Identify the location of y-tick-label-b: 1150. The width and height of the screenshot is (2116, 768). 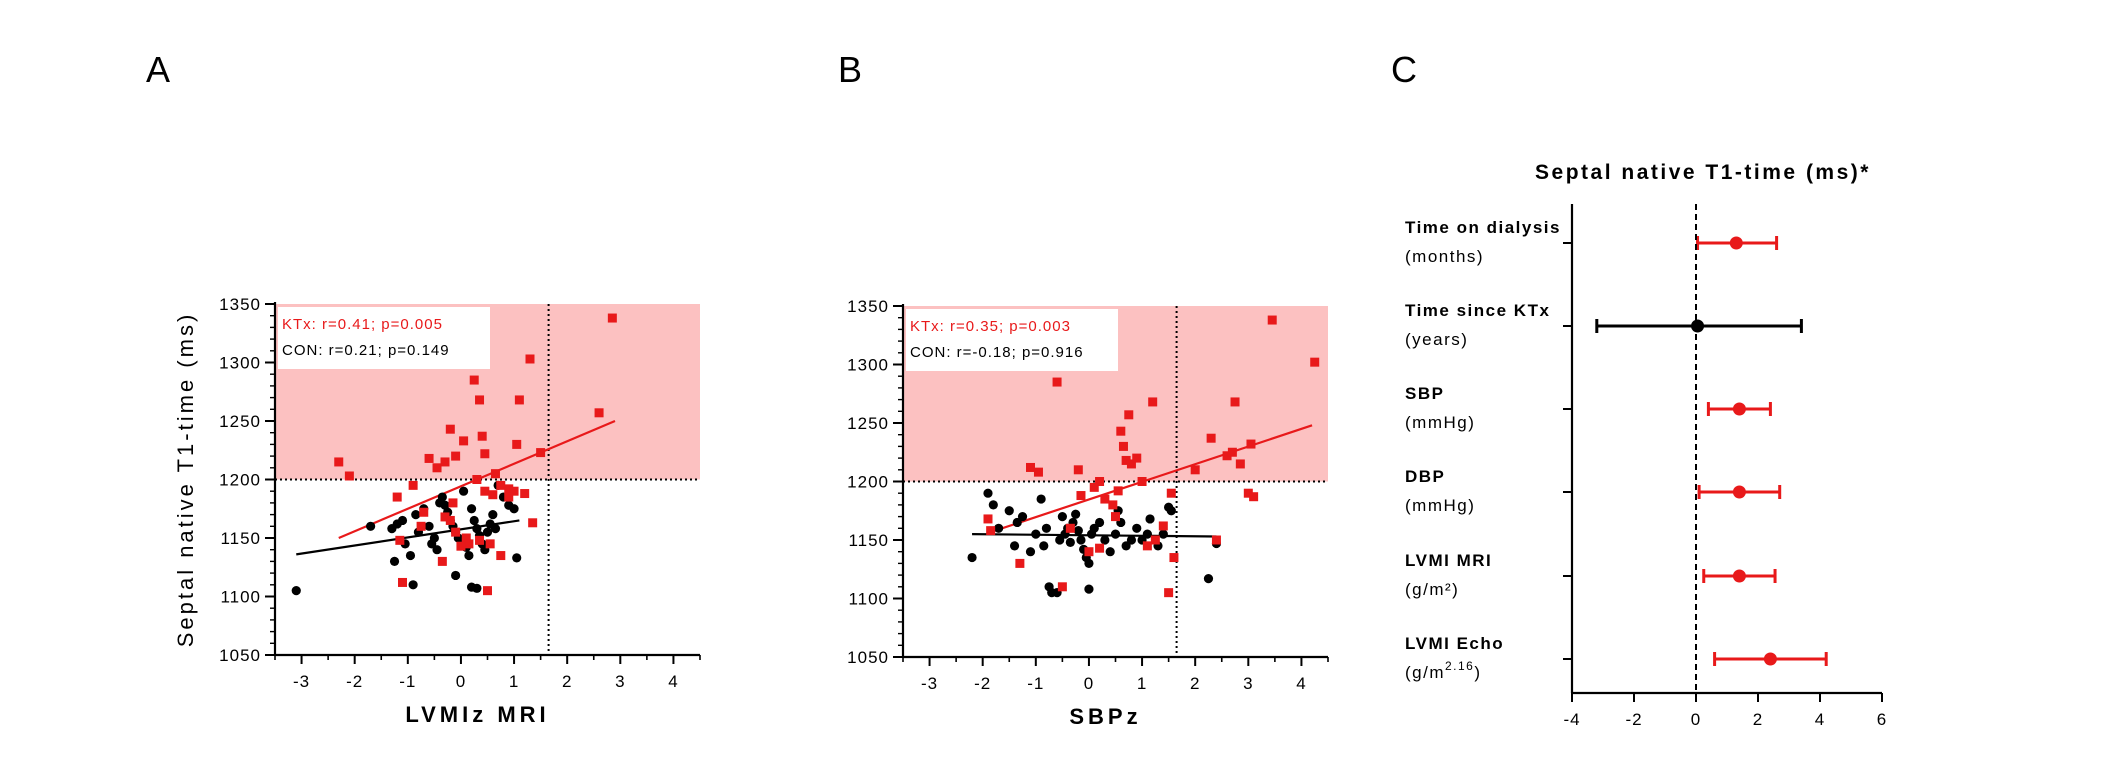
(868, 540).